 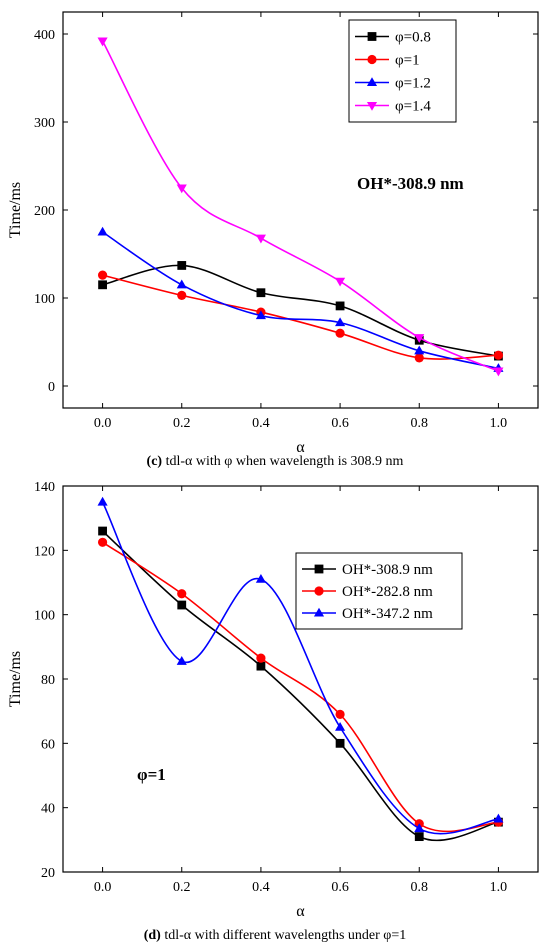 I want to click on y-tick-label: 300, so click(x=44, y=123).